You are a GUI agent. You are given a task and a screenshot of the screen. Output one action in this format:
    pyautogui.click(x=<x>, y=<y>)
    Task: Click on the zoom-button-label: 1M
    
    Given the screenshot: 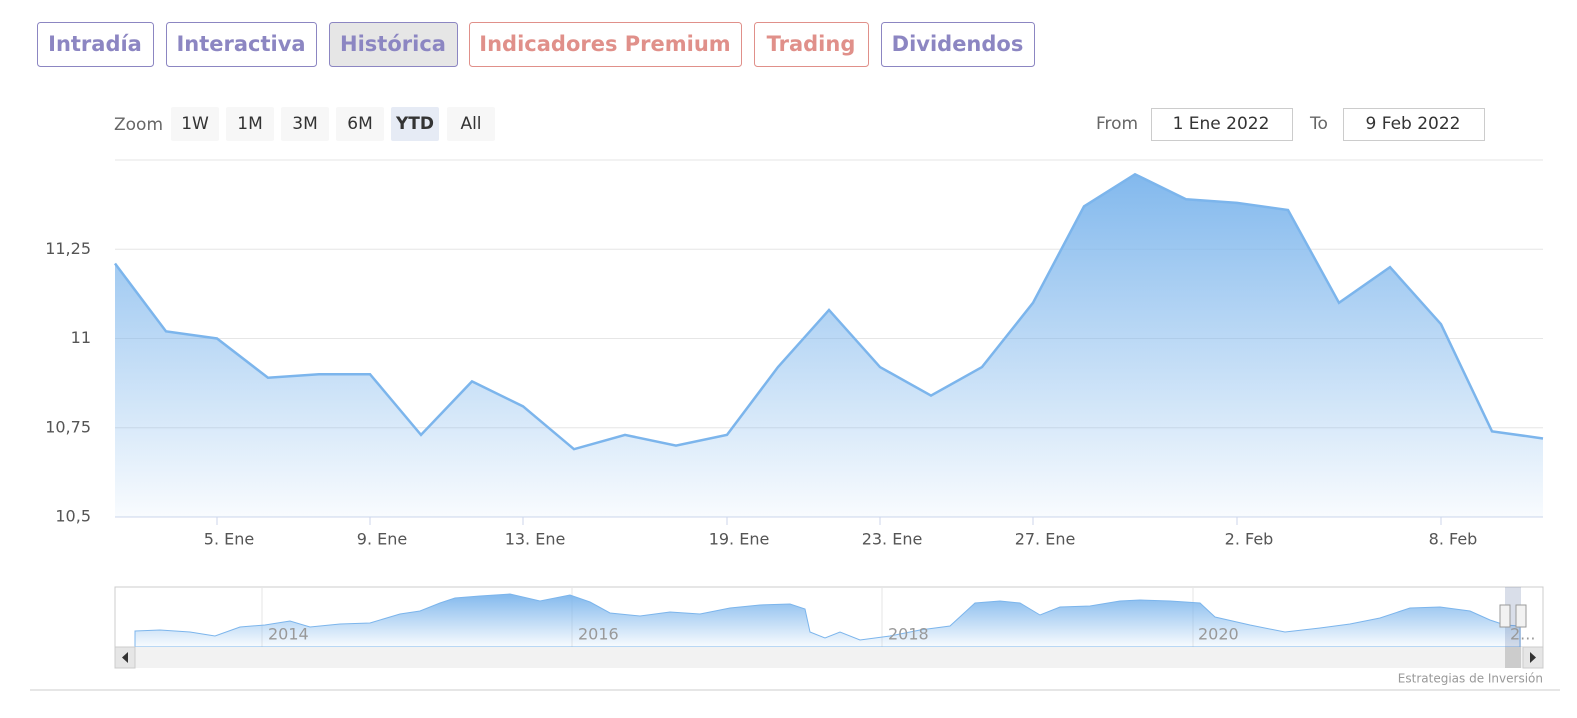 What is the action you would take?
    pyautogui.click(x=249, y=124)
    